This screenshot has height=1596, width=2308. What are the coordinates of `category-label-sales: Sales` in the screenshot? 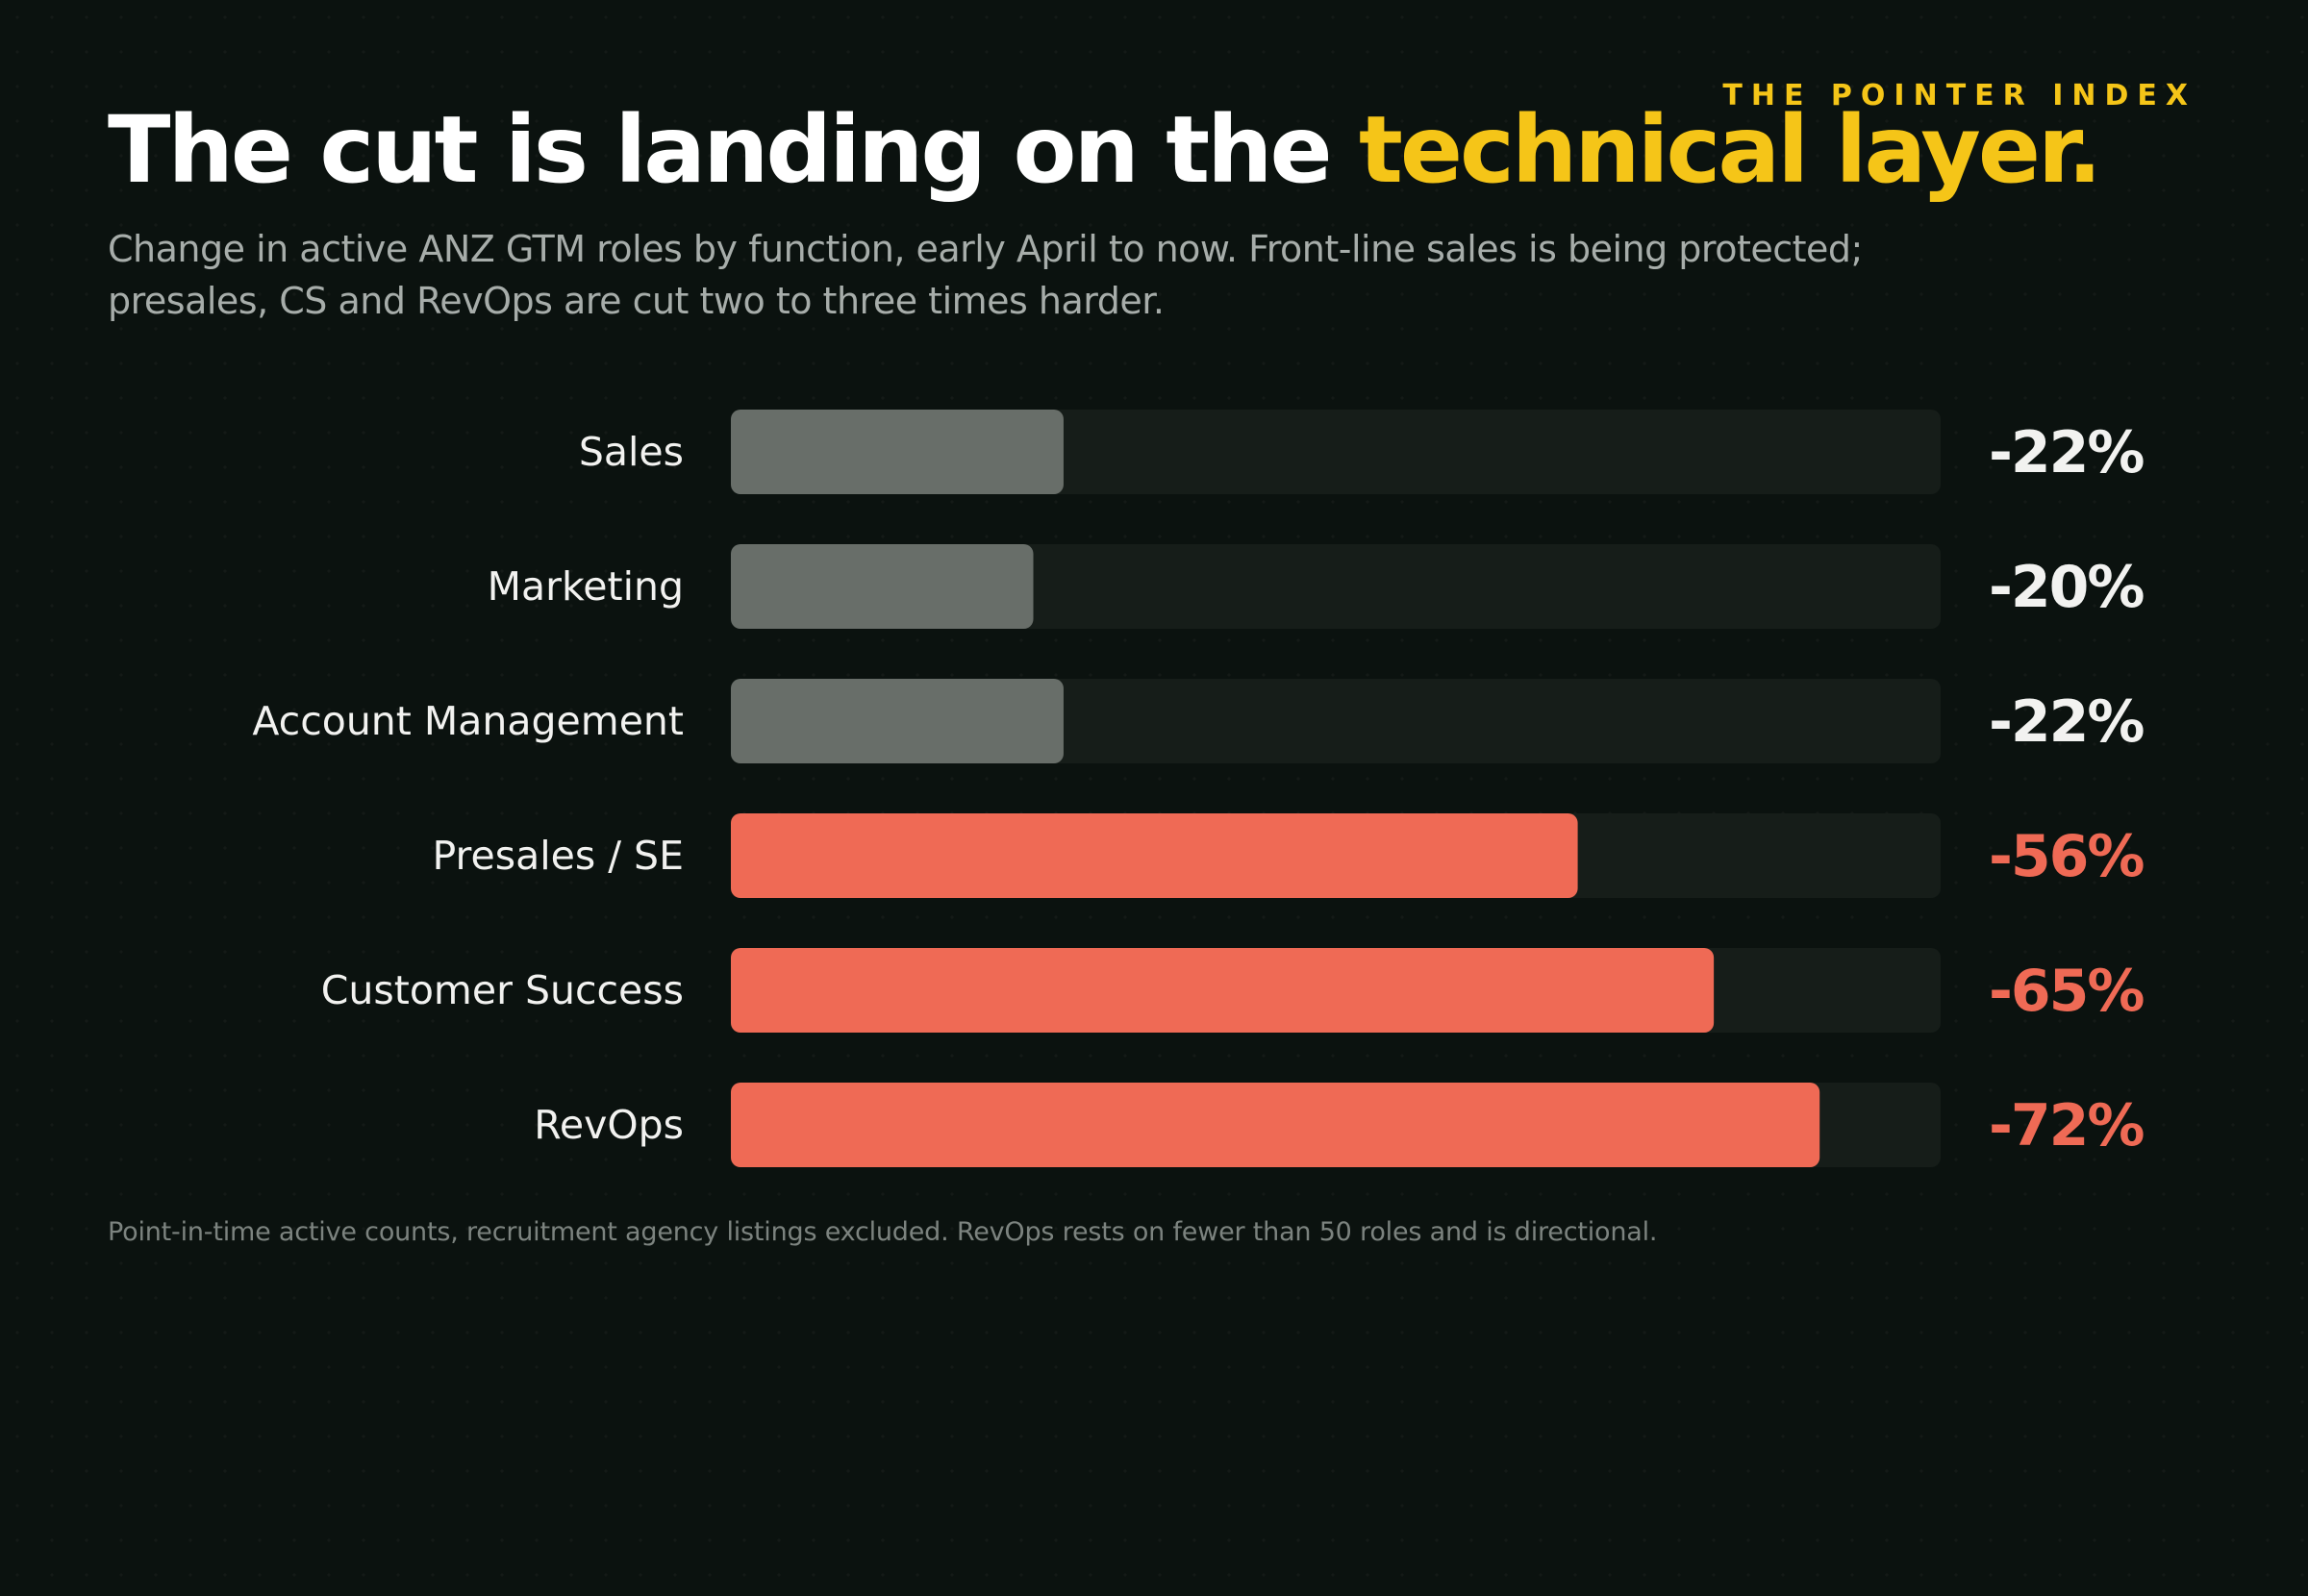 It's located at (632, 452).